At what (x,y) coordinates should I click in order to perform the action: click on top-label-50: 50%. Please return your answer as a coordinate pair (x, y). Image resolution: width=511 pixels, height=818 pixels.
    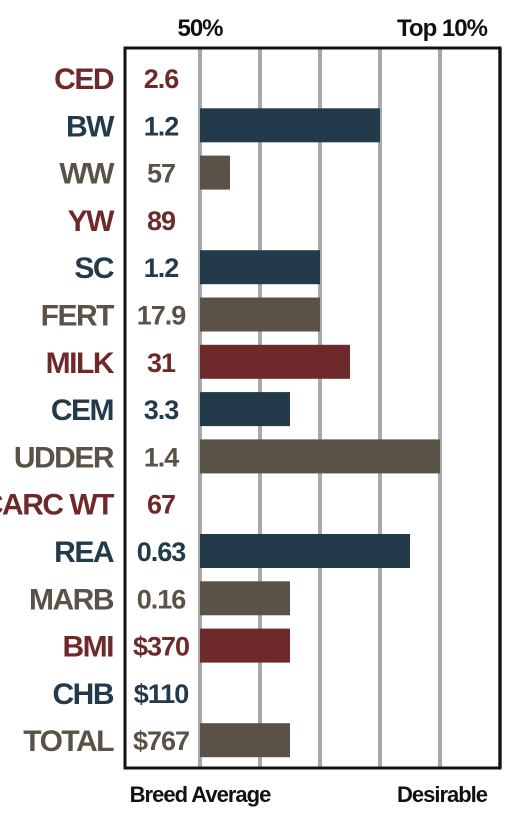
    Looking at the image, I should click on (200, 28).